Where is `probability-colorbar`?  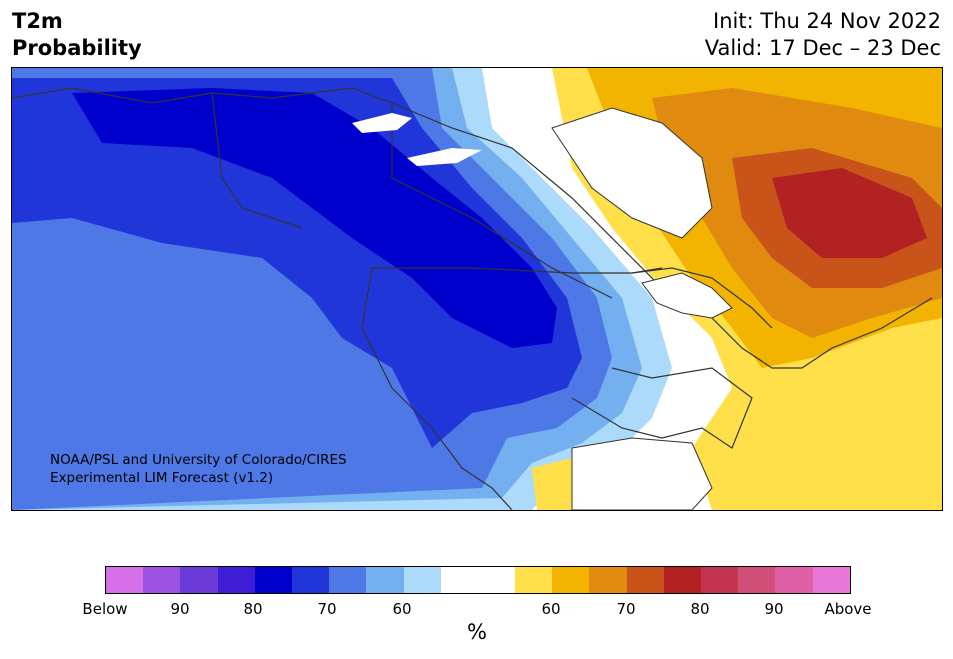 probability-colorbar is located at coordinates (478, 580).